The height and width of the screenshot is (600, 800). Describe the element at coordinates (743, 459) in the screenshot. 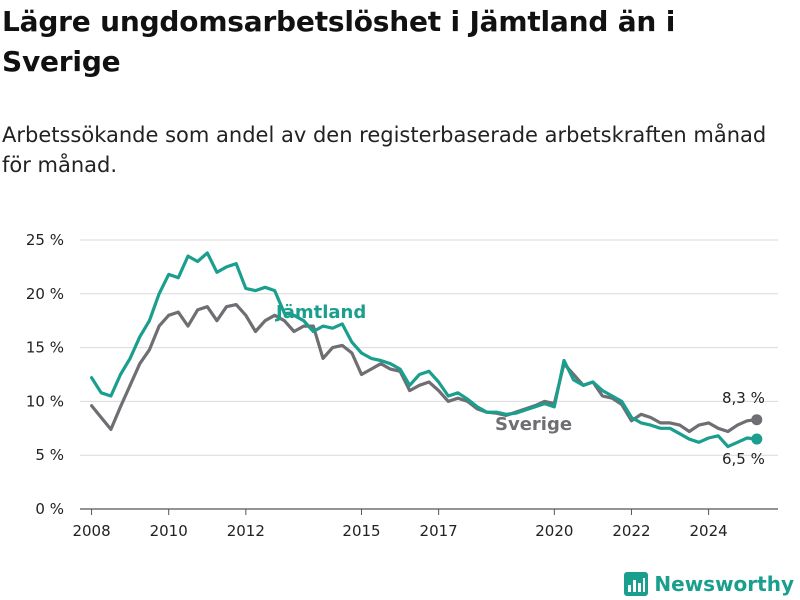

I see `end-value-jamtland: 6,5 %` at that location.